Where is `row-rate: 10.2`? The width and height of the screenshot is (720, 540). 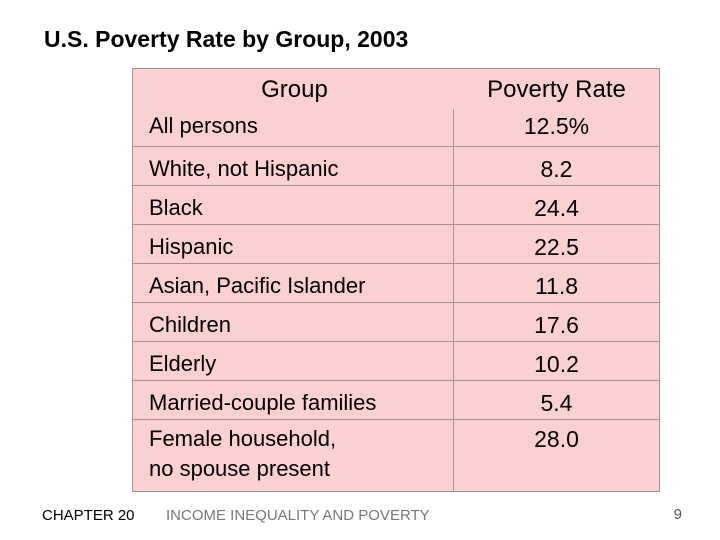 row-rate: 10.2 is located at coordinates (556, 364).